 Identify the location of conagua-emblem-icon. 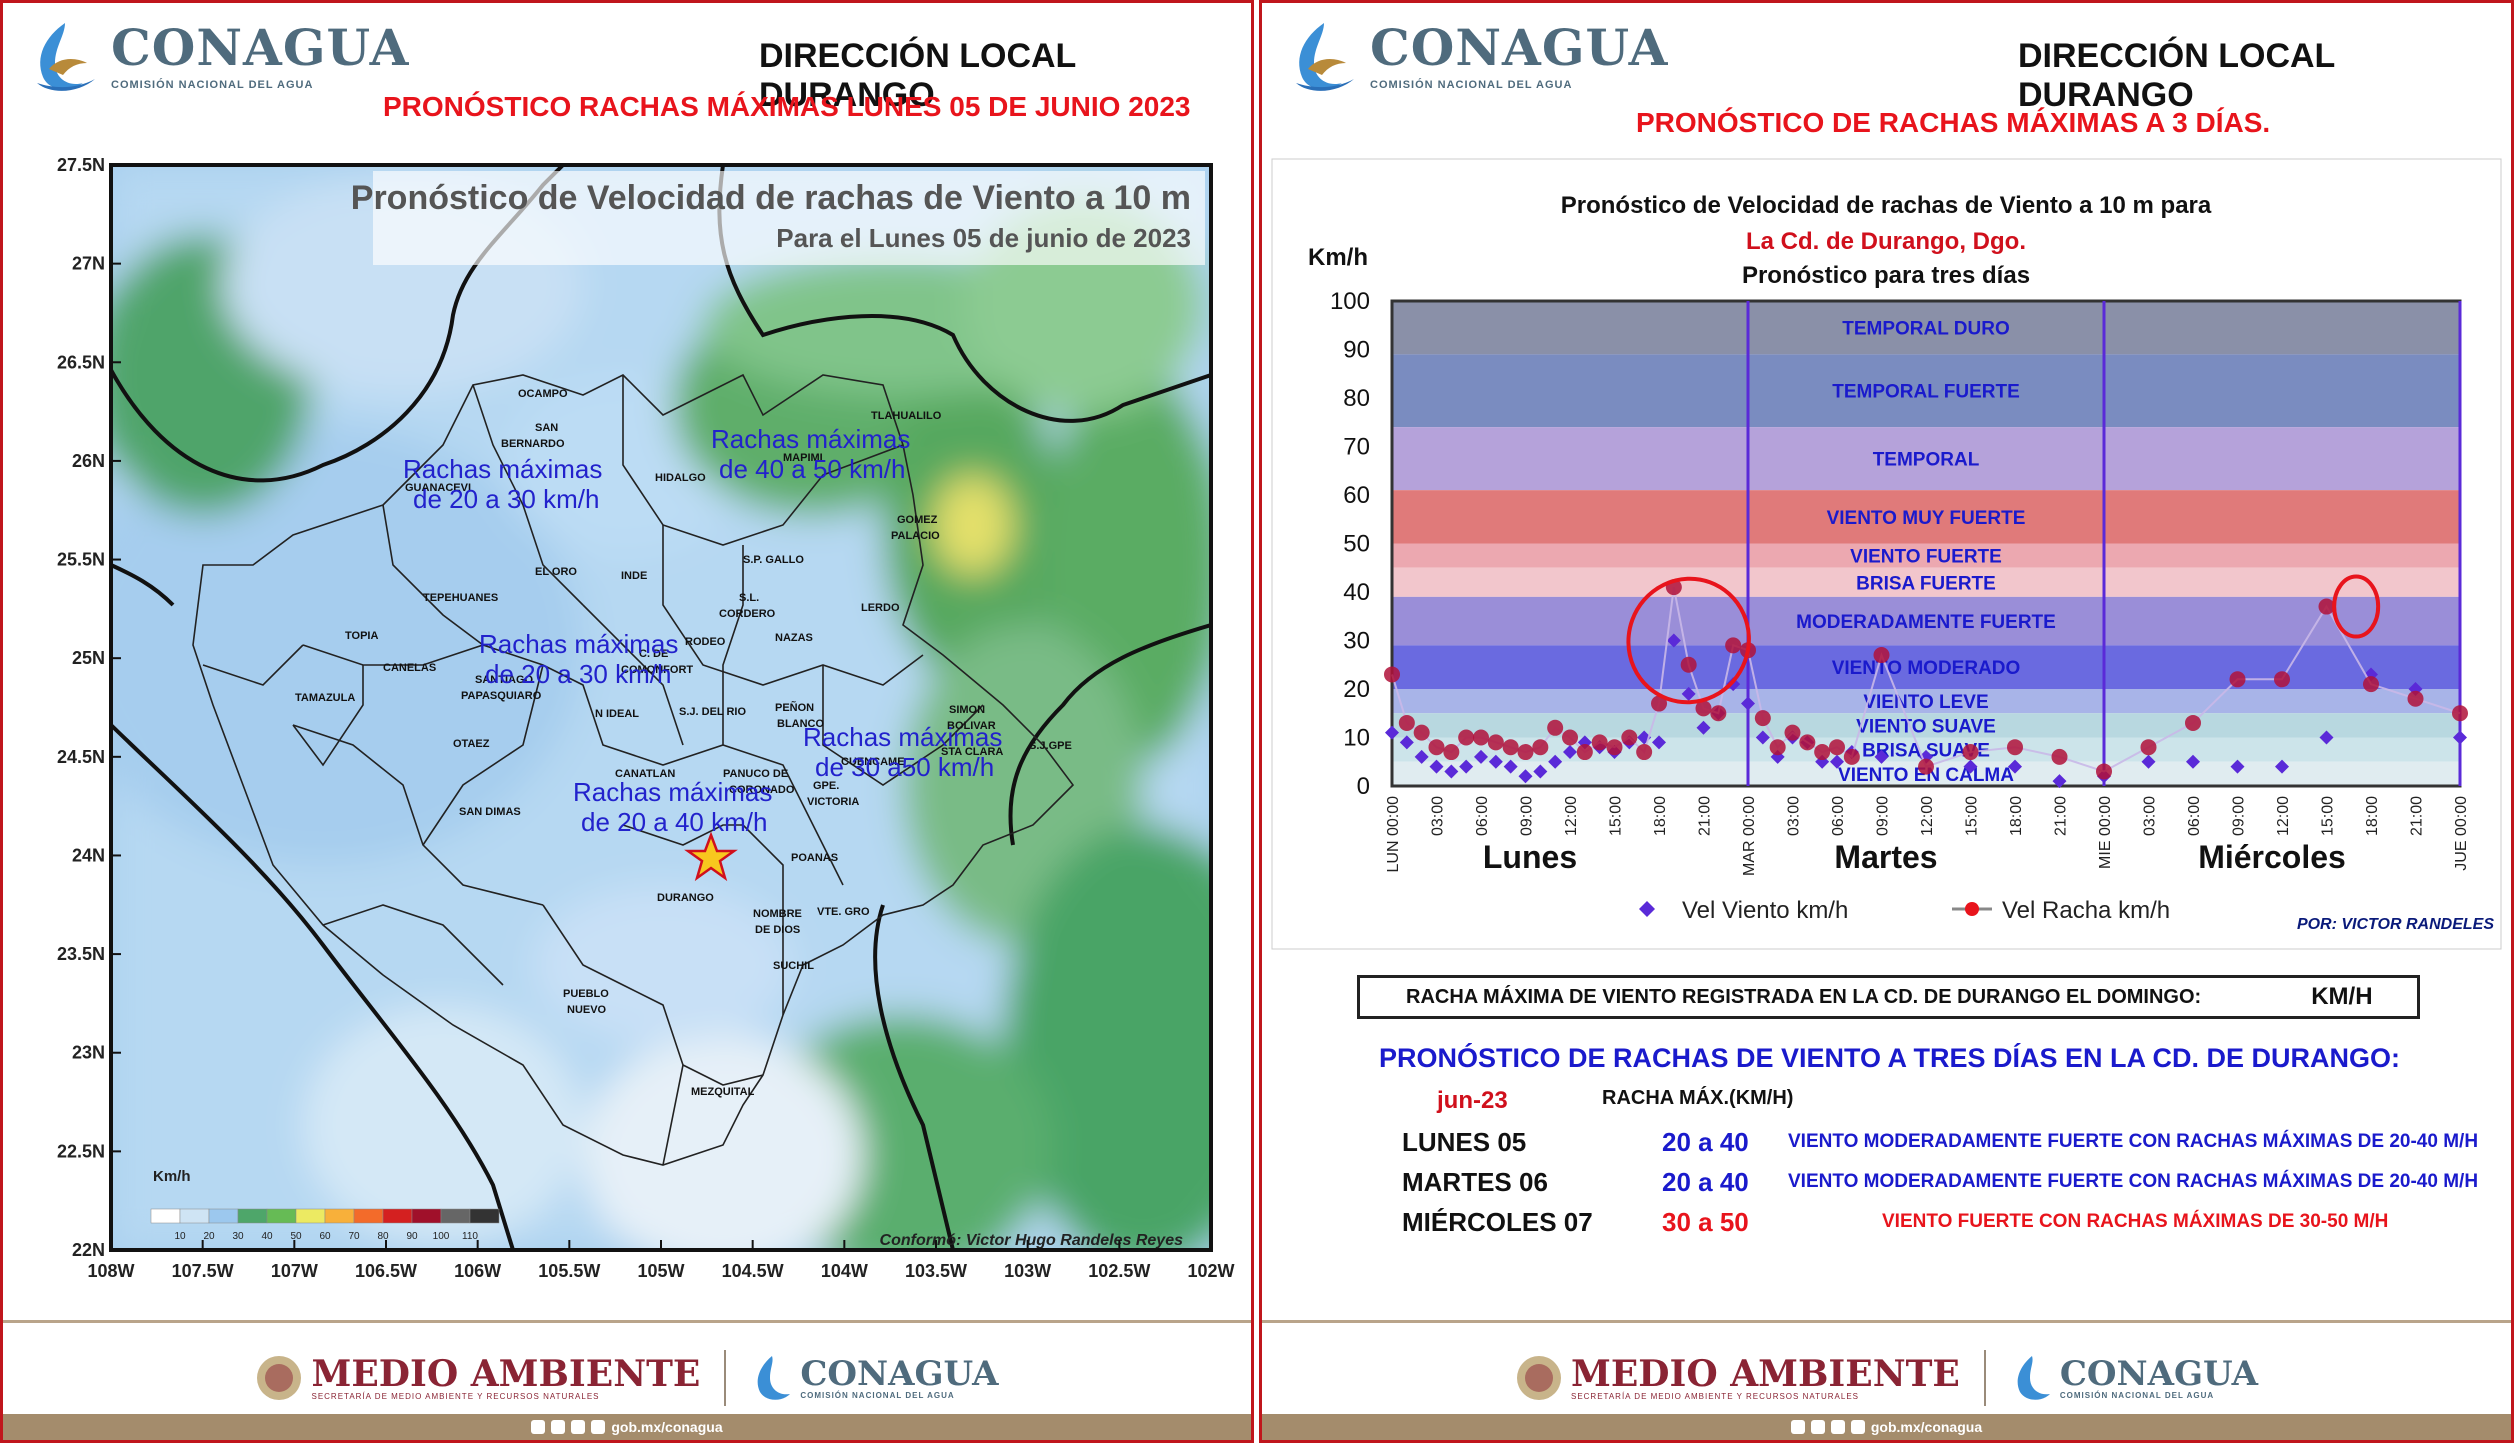
(66, 57).